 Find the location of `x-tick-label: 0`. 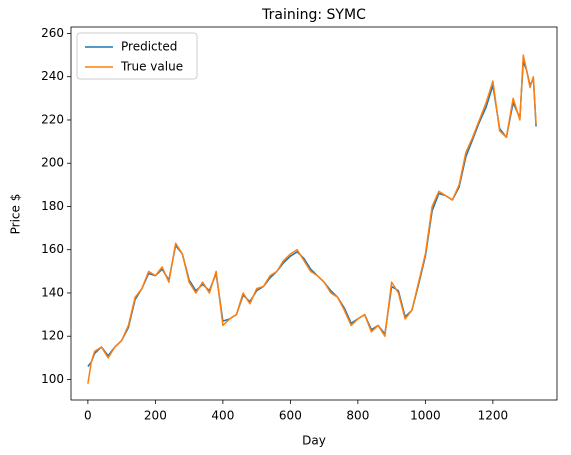

x-tick-label: 0 is located at coordinates (88, 416).